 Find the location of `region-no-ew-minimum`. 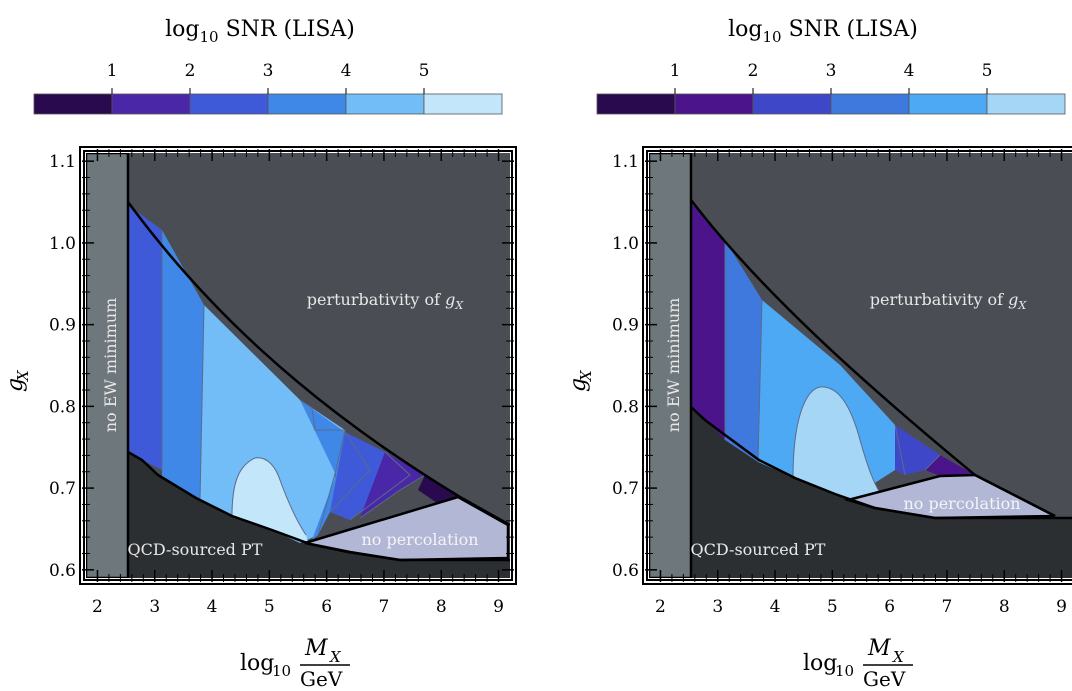

region-no-ew-minimum is located at coordinates (108, 365).